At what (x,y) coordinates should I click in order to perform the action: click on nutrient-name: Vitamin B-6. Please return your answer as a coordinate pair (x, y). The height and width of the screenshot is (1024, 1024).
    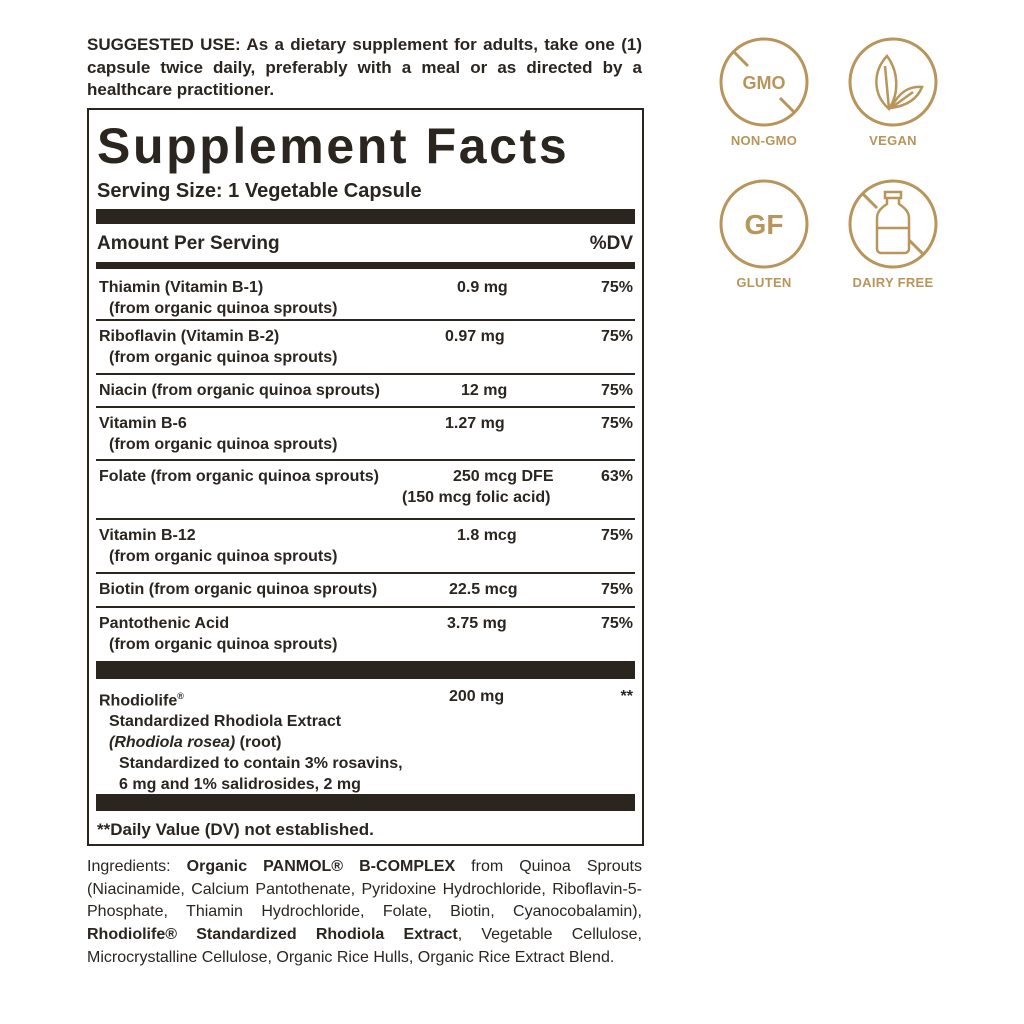
    Looking at the image, I should click on (143, 423).